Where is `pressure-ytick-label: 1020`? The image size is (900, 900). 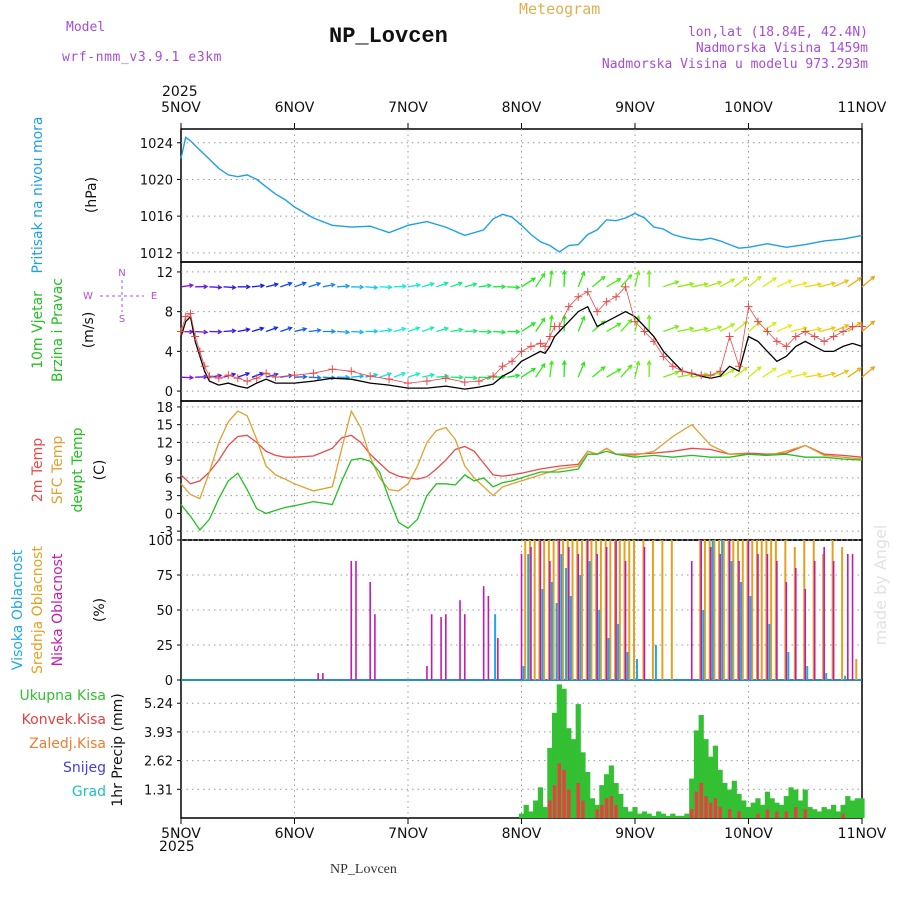 pressure-ytick-label: 1020 is located at coordinates (156, 180).